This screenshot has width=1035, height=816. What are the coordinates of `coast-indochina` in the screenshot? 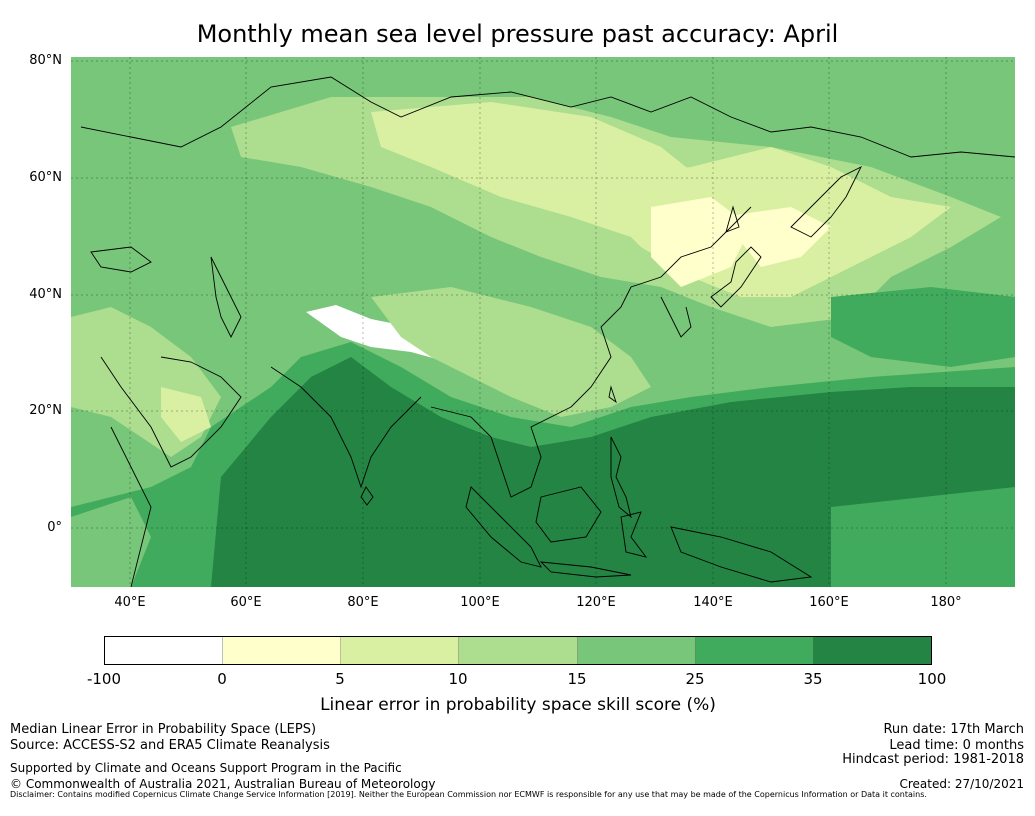 It's located at (501, 452).